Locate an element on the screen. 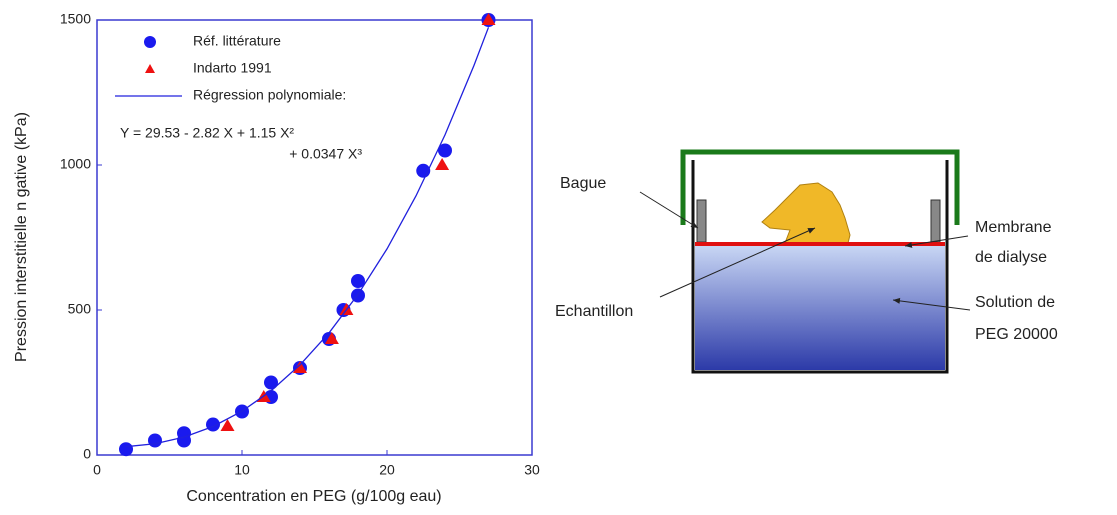 This screenshot has width=1117, height=515. x-axis-label: Concentration en PEG (g/100g eau) is located at coordinates (313, 496).